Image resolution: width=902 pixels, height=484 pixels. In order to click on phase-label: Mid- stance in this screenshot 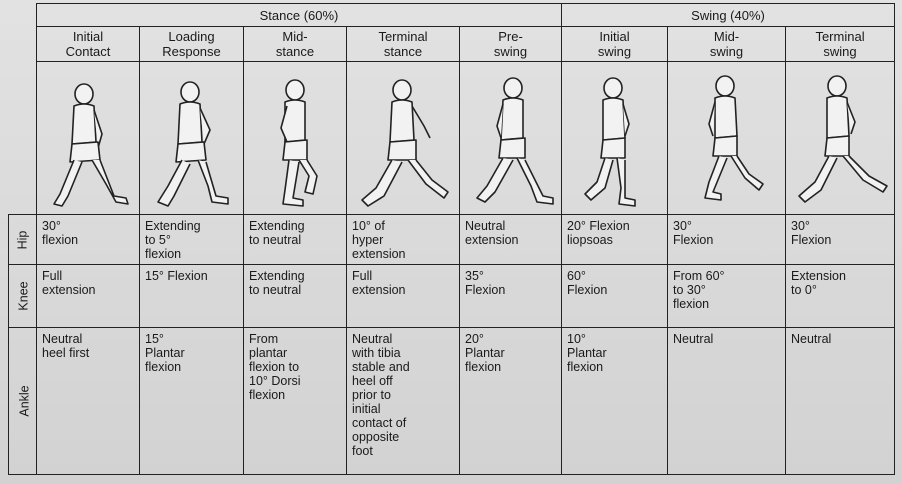, I will do `click(295, 44)`.